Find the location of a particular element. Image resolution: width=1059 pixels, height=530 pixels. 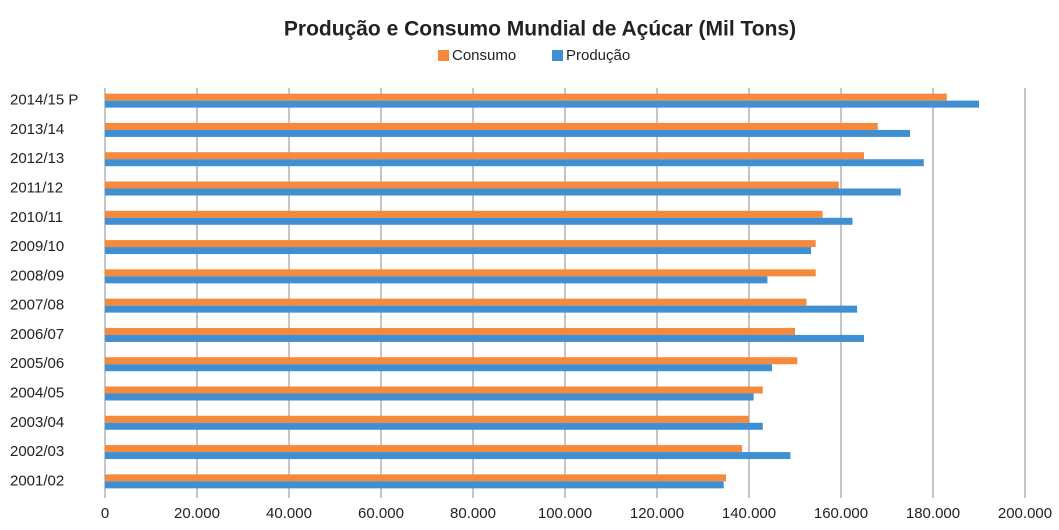

x-tick-label: 180.000 is located at coordinates (933, 513).